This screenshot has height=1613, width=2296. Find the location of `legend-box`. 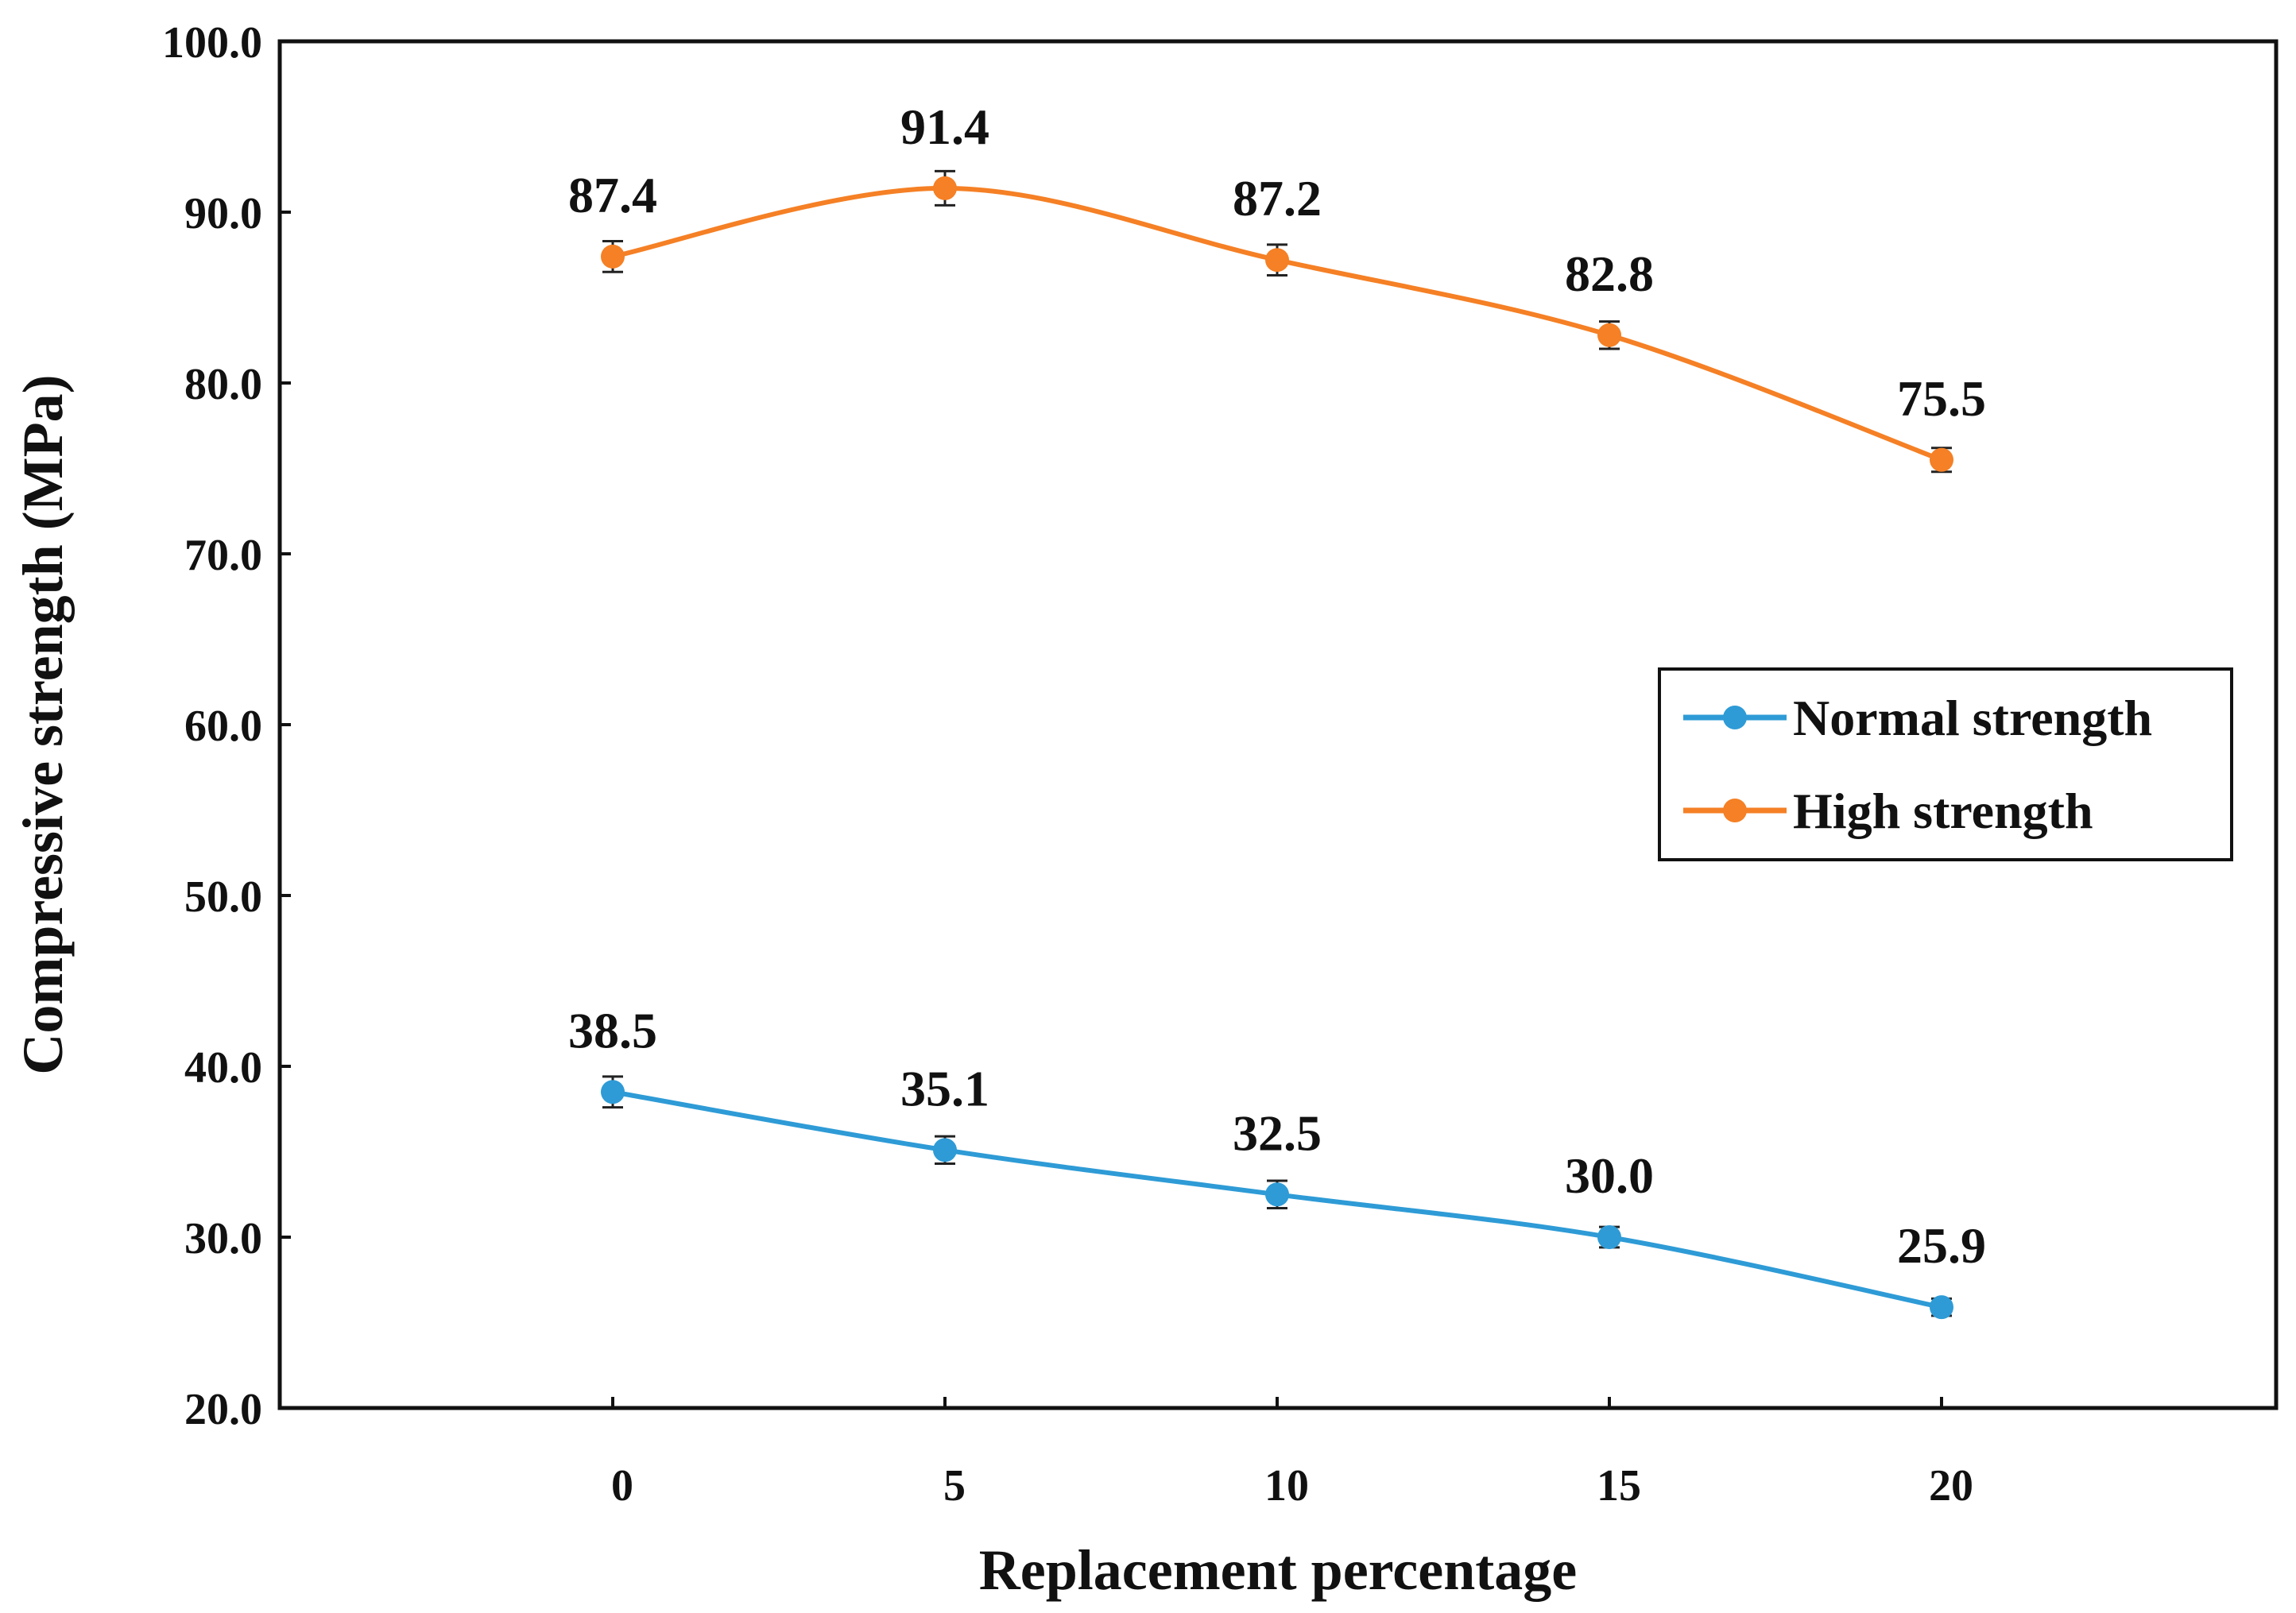

legend-box is located at coordinates (1945, 764).